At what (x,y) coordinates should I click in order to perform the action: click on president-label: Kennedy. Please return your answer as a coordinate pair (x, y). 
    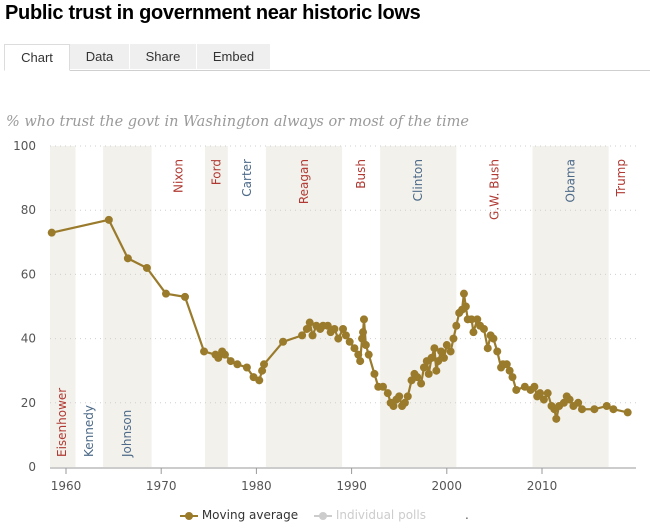
    Looking at the image, I should click on (89, 431).